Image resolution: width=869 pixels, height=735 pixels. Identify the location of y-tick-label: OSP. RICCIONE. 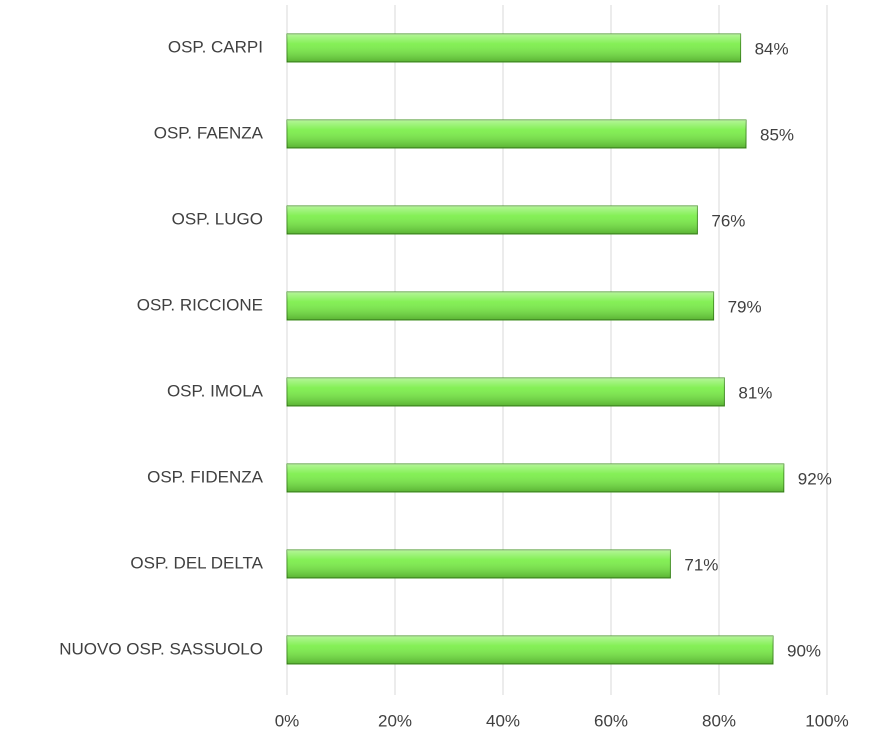
(200, 304).